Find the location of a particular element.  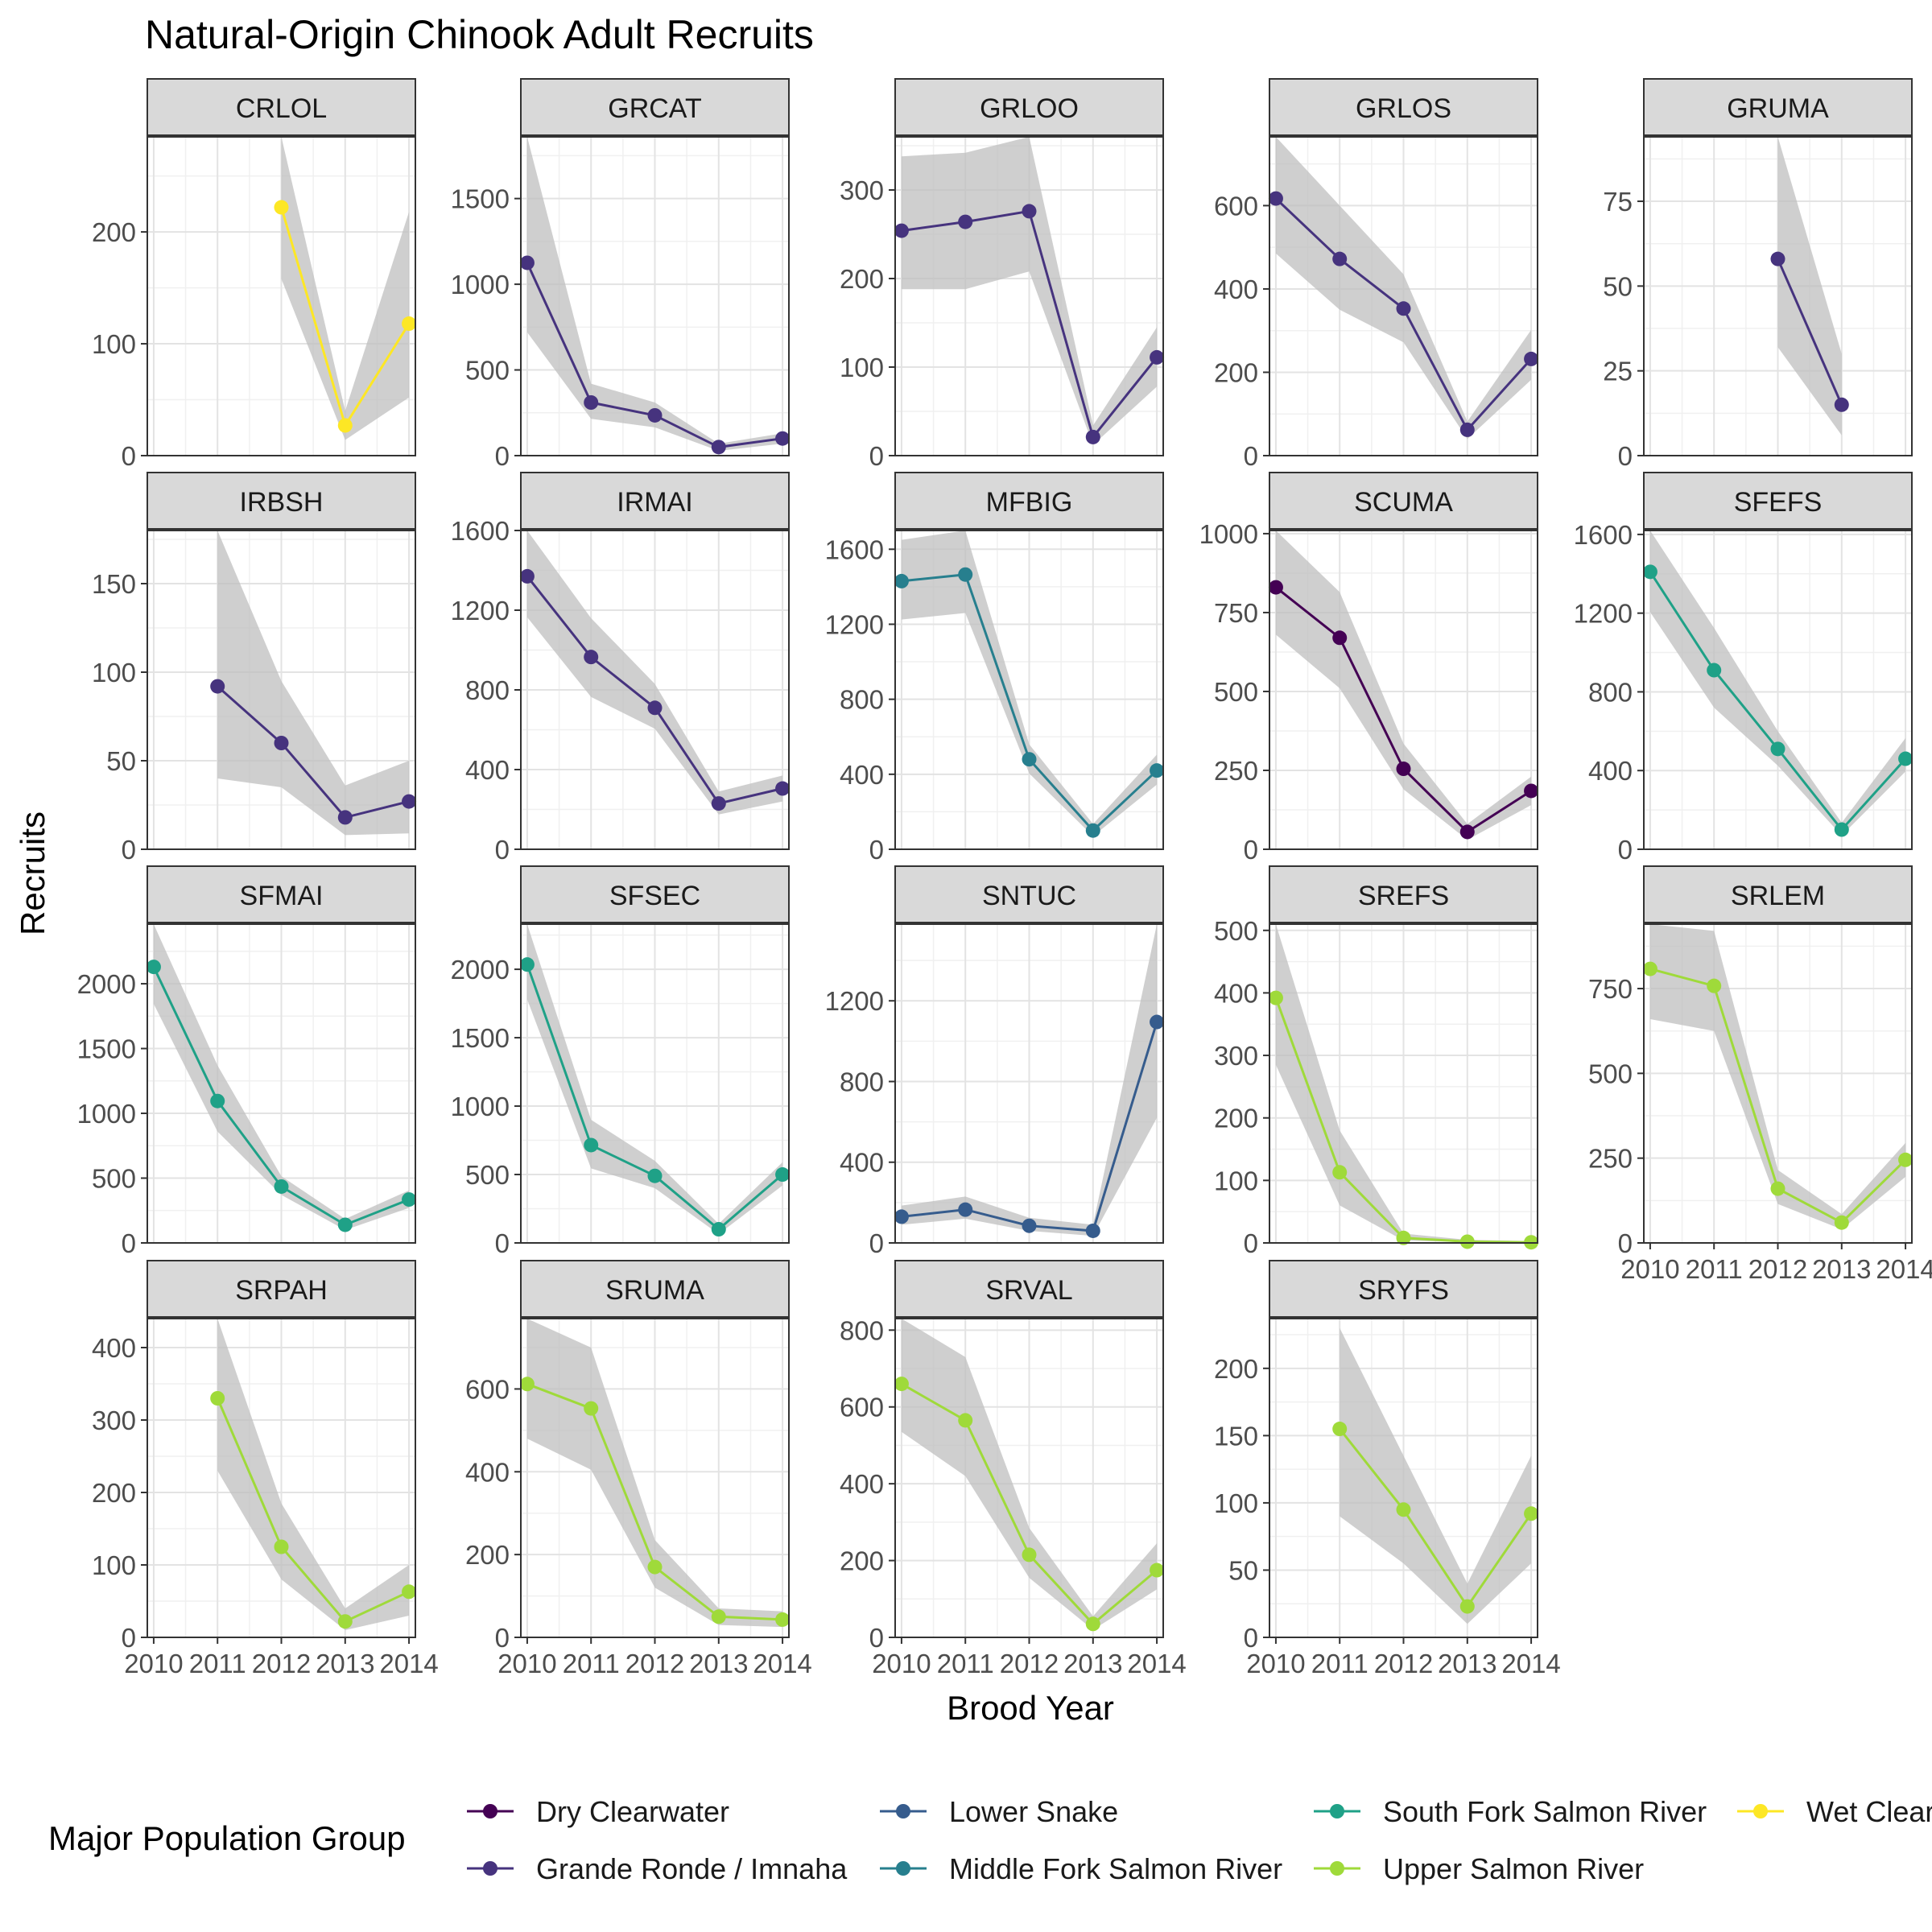

facet-sryfs: SRYFS 0 50 100 150 200 2010 2011 2012 2013 2014 is located at coordinates (1387, 1469).